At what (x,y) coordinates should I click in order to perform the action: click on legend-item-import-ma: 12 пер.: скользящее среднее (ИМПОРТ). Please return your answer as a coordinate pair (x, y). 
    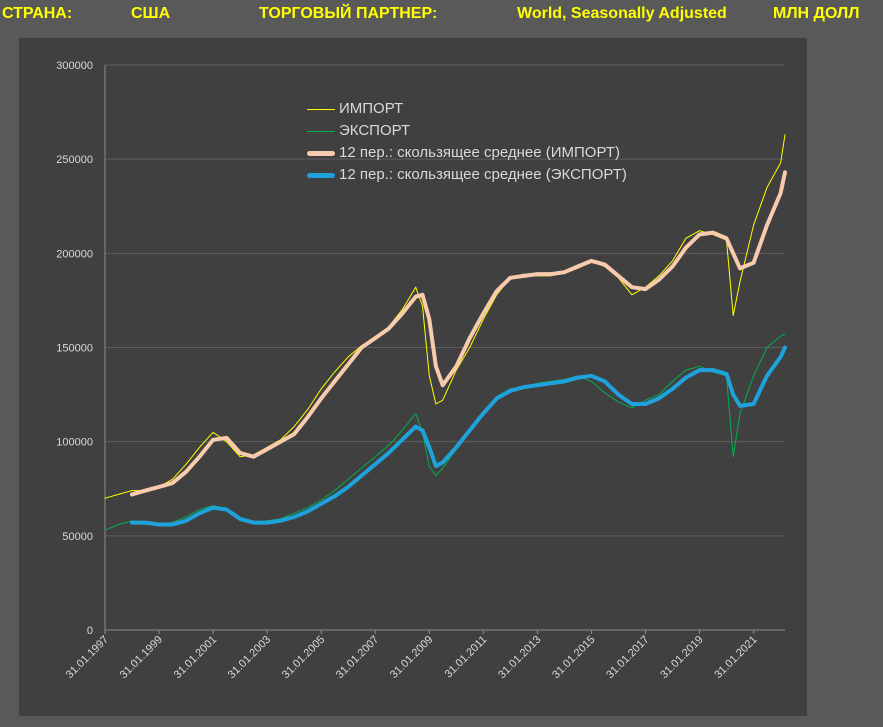
    Looking at the image, I should click on (487, 153).